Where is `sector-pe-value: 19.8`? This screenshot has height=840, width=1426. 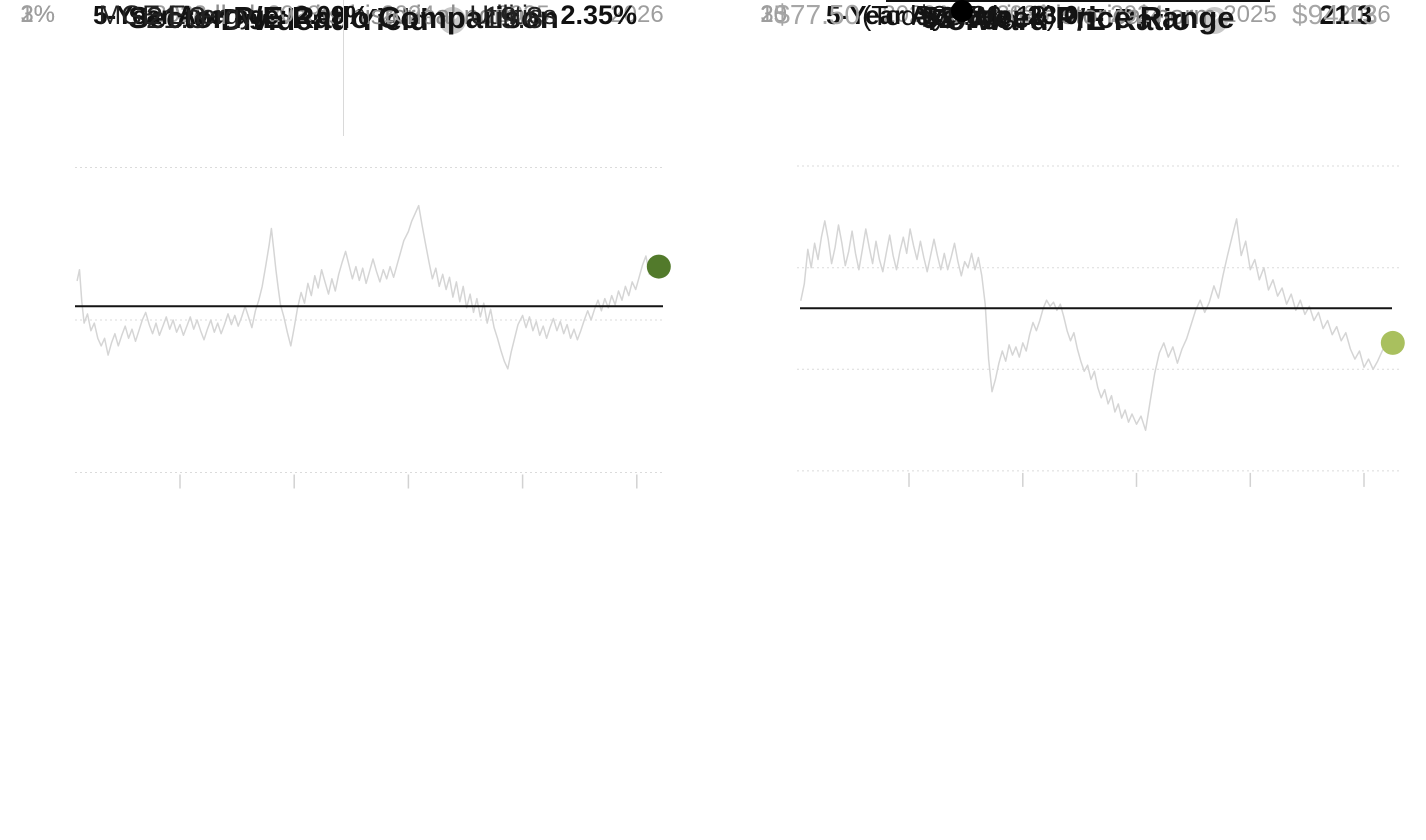 sector-pe-value: 19.8 is located at coordinates (513, 17).